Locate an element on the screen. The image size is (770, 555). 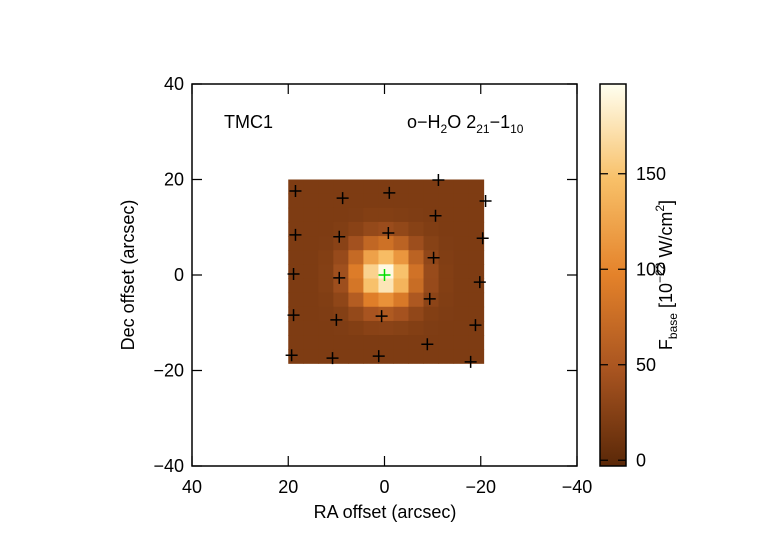
text-part: 21 is located at coordinates (483, 129).